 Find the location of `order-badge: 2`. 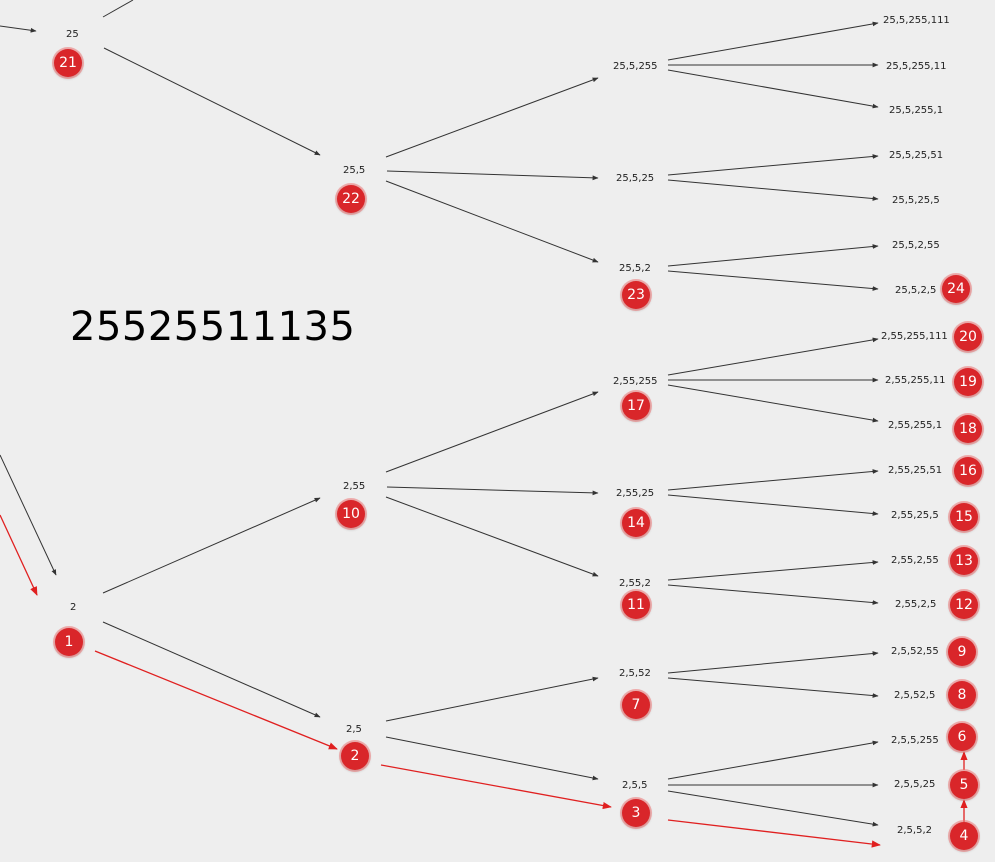

order-badge: 2 is located at coordinates (355, 756).